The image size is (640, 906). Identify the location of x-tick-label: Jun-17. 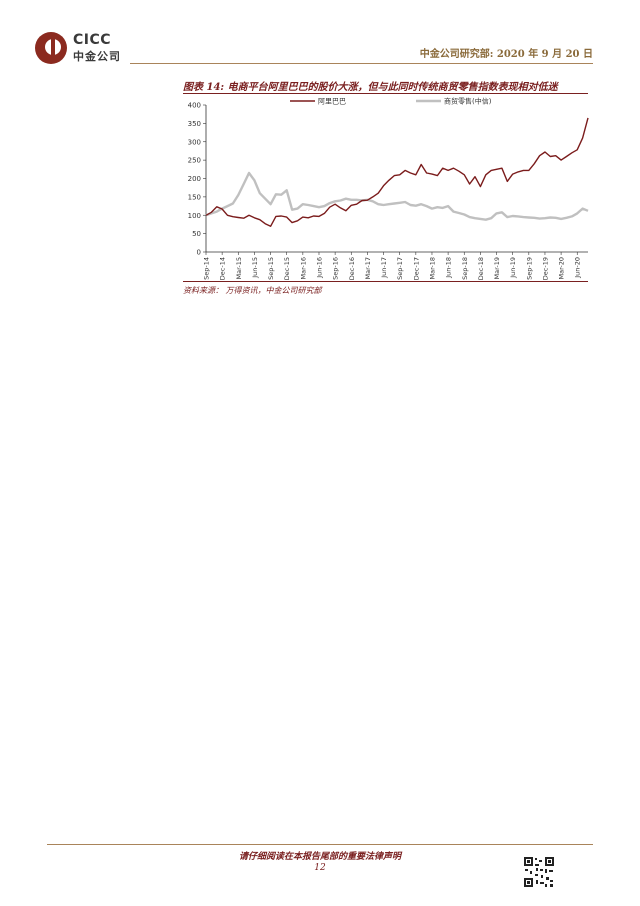
(384, 268).